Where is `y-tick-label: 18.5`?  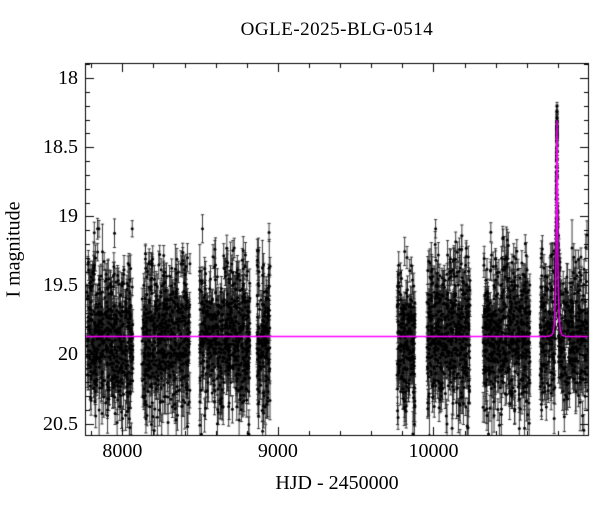 y-tick-label: 18.5 is located at coordinates (60, 147).